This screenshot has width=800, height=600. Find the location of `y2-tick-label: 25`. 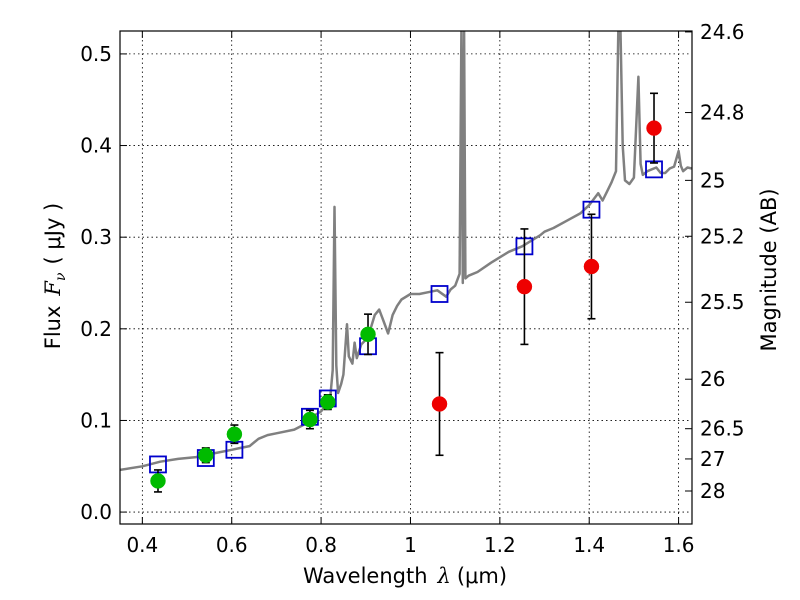

y2-tick-label: 25 is located at coordinates (712, 180).